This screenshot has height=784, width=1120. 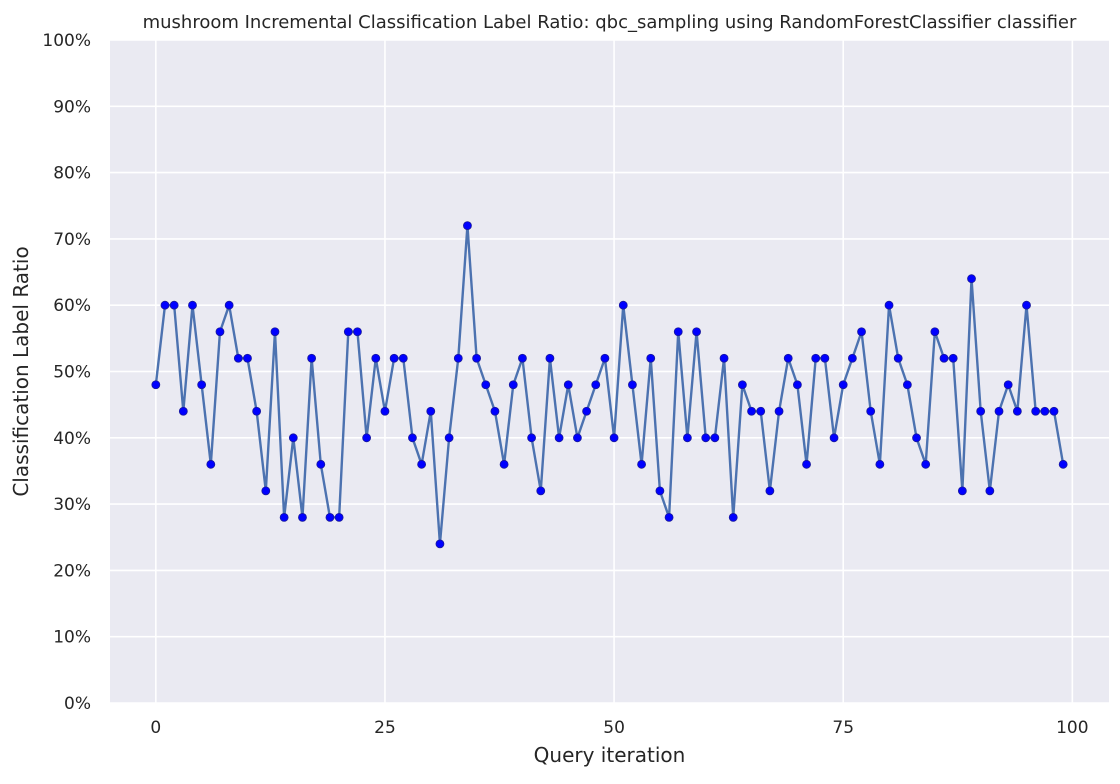 I want to click on y-tick-label: 80%, so click(x=72, y=174).